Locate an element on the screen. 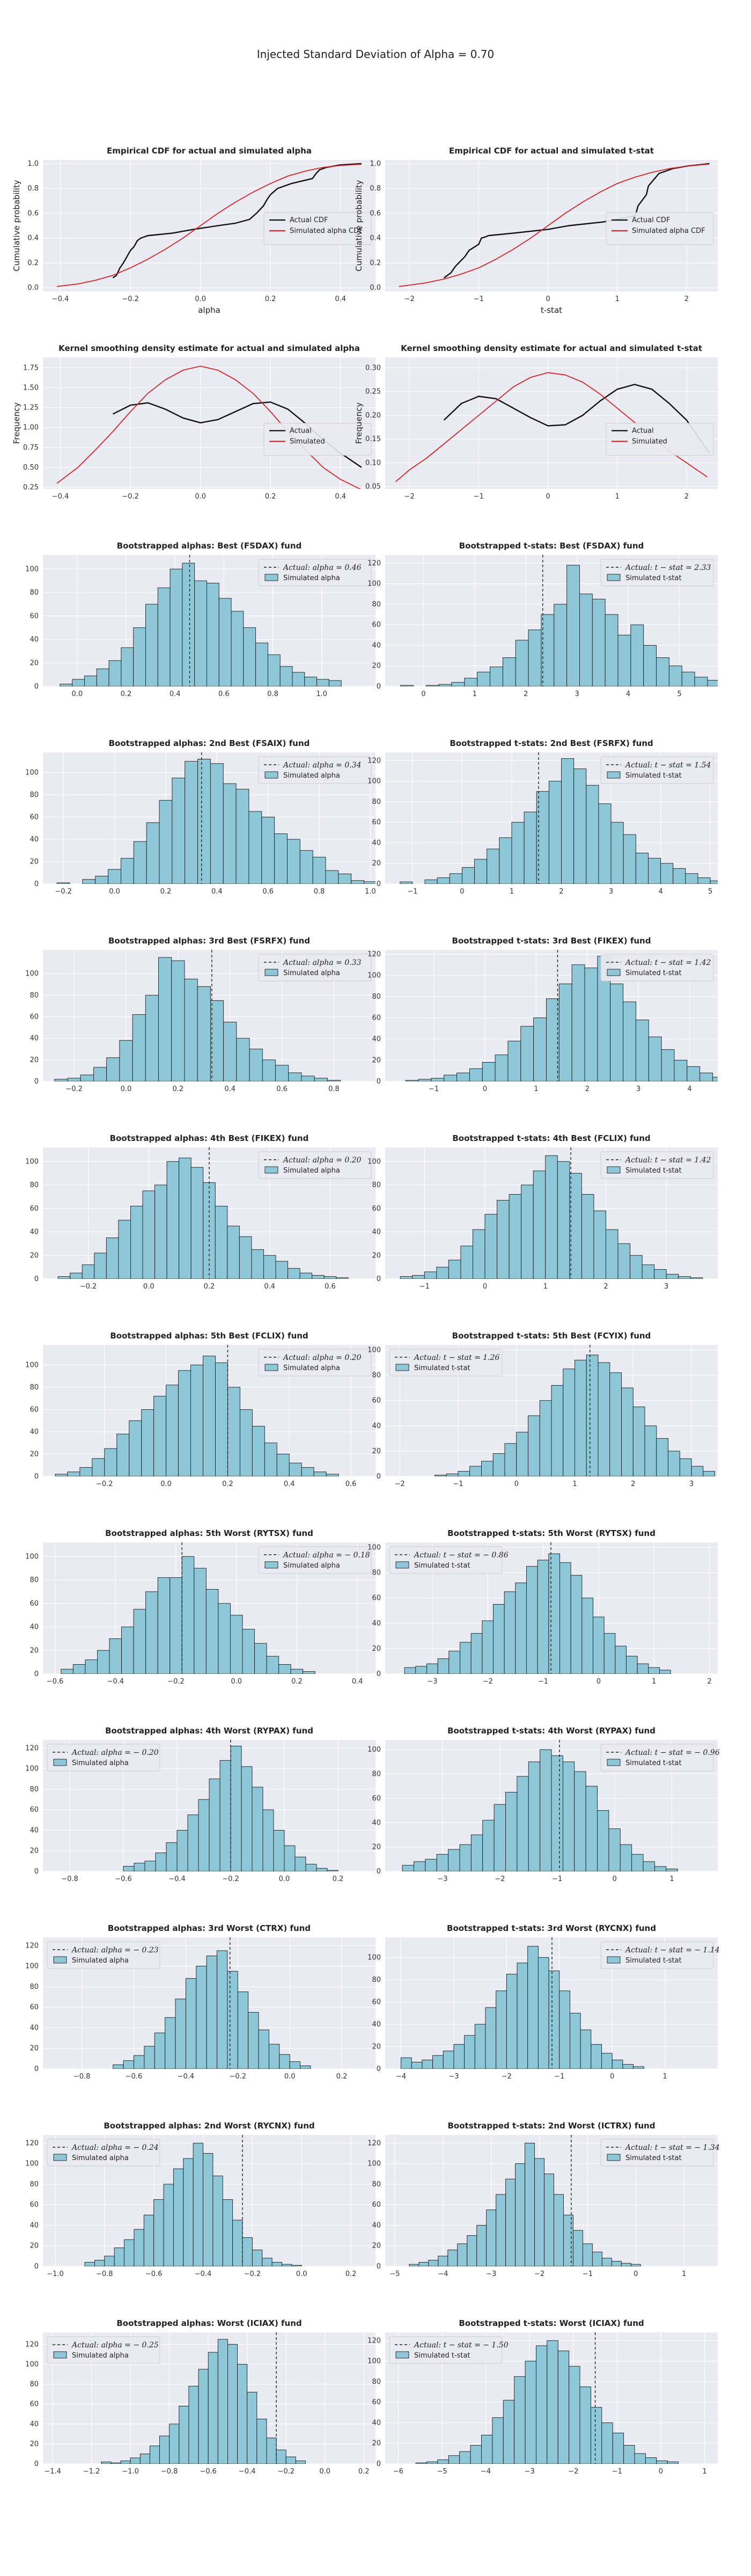 Image resolution: width=751 pixels, height=2576 pixels. y-tick-label: 120 is located at coordinates (374, 2341).